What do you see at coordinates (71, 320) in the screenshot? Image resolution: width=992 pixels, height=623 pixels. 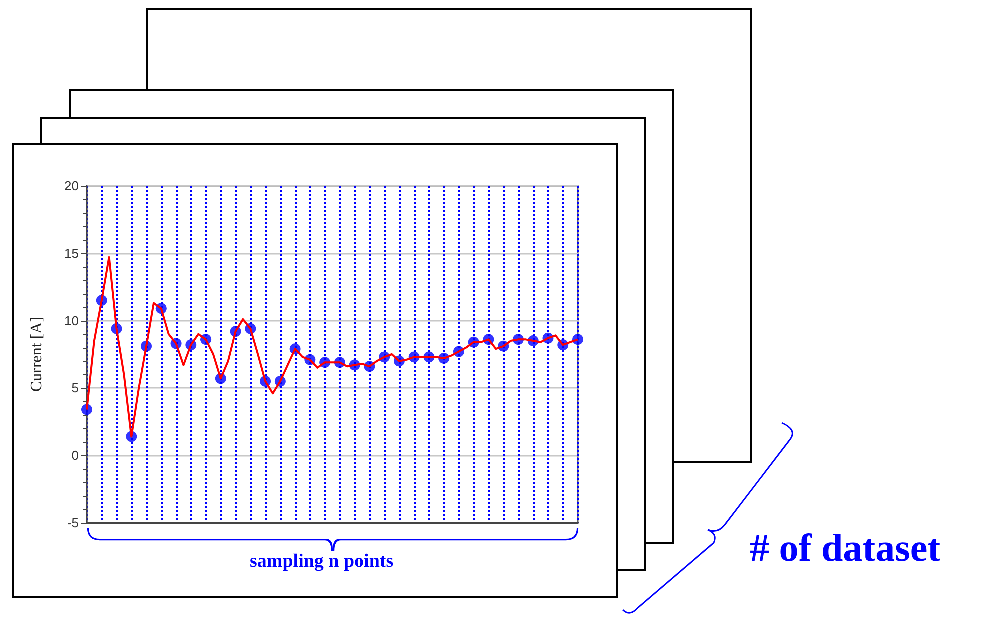 I see `y-tick-label: 10` at bounding box center [71, 320].